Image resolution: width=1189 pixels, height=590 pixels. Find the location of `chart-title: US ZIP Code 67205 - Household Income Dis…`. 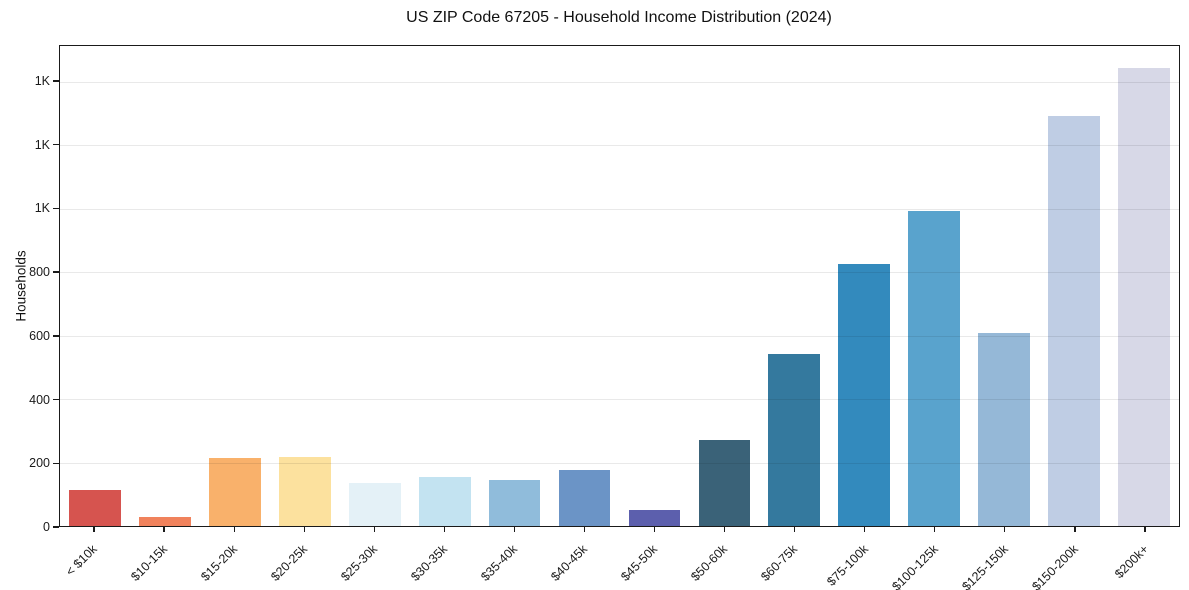

chart-title: US ZIP Code 67205 - Household Income Dis… is located at coordinates (619, 17).